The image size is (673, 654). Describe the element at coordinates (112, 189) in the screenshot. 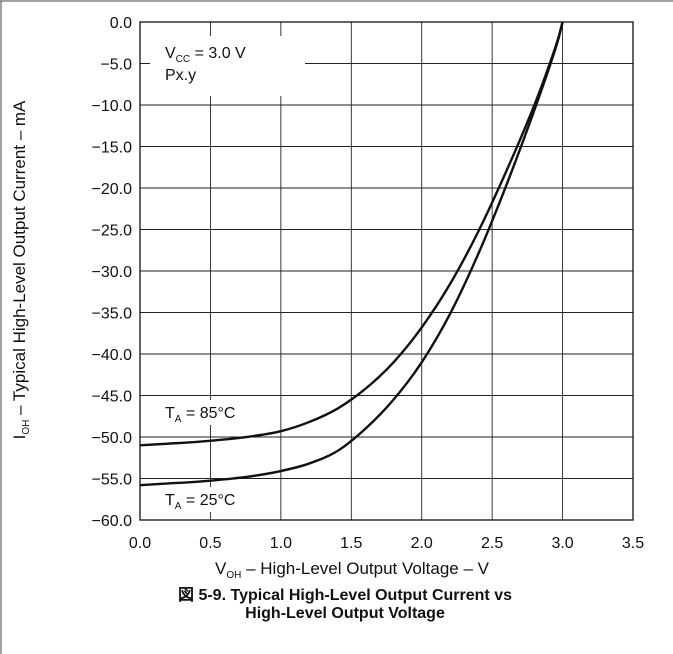

I see `y-tick-label: −20.0` at that location.